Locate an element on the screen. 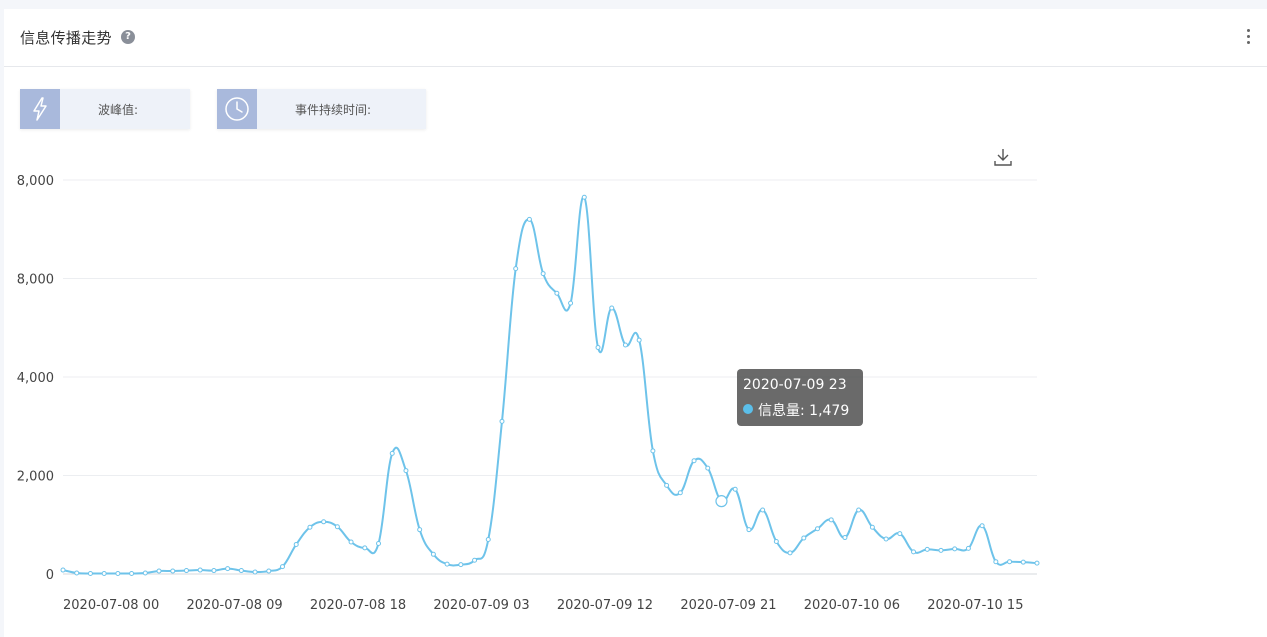 Image resolution: width=1267 pixels, height=637 pixels. tooltip-row: 信息量: 1,479 is located at coordinates (804, 411).